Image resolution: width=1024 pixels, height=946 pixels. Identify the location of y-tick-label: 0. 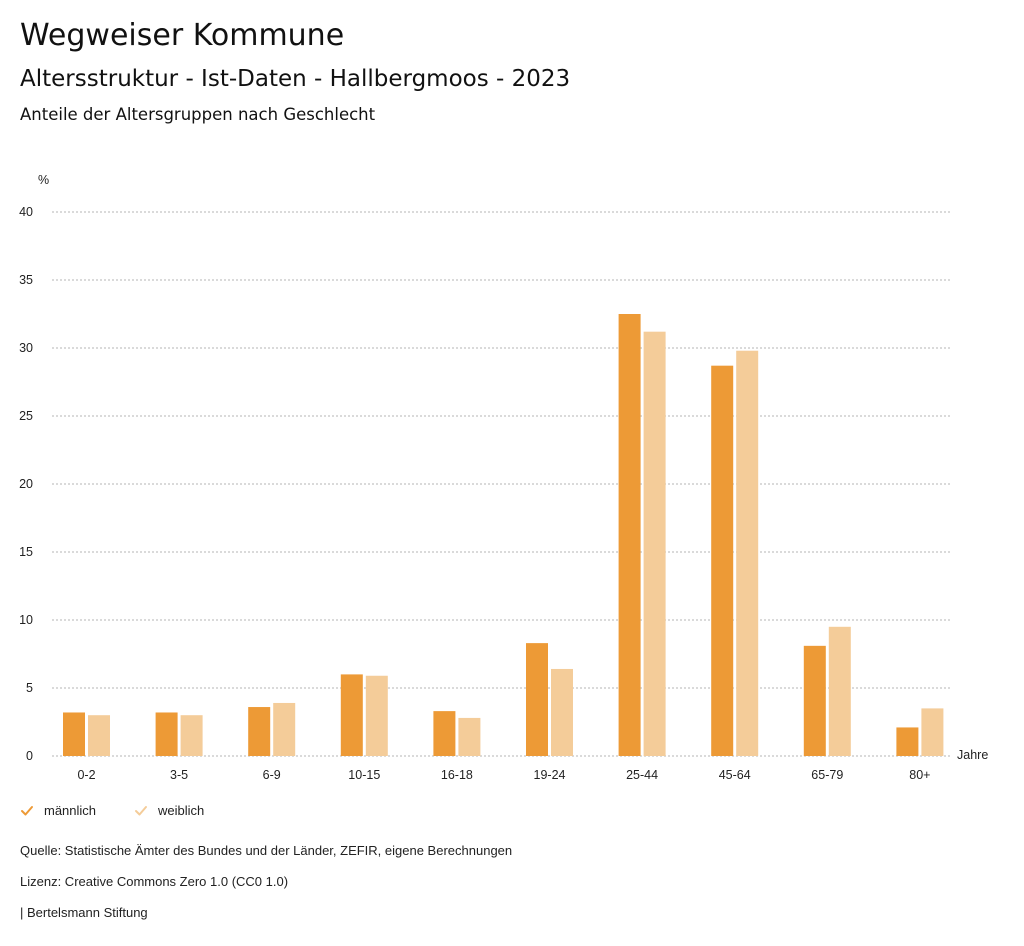
(29, 756).